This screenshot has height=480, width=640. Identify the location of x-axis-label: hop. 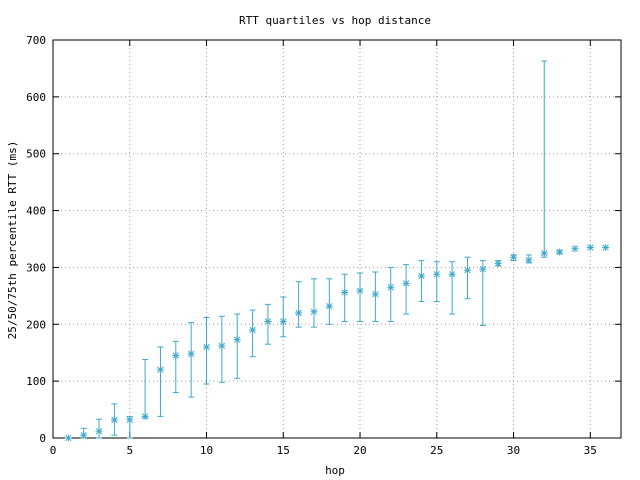
(335, 470).